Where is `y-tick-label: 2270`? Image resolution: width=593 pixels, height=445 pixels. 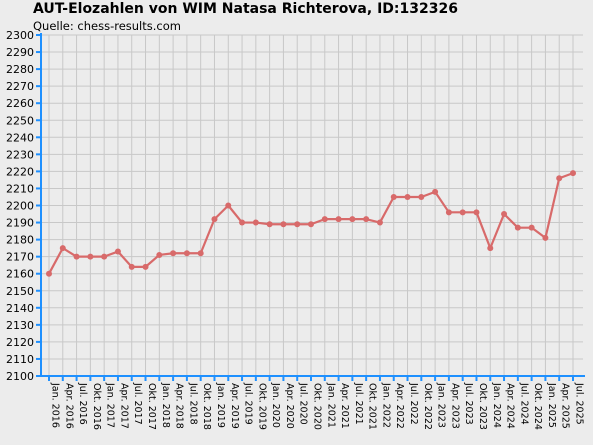
y-tick-label: 2270 is located at coordinates (20, 86).